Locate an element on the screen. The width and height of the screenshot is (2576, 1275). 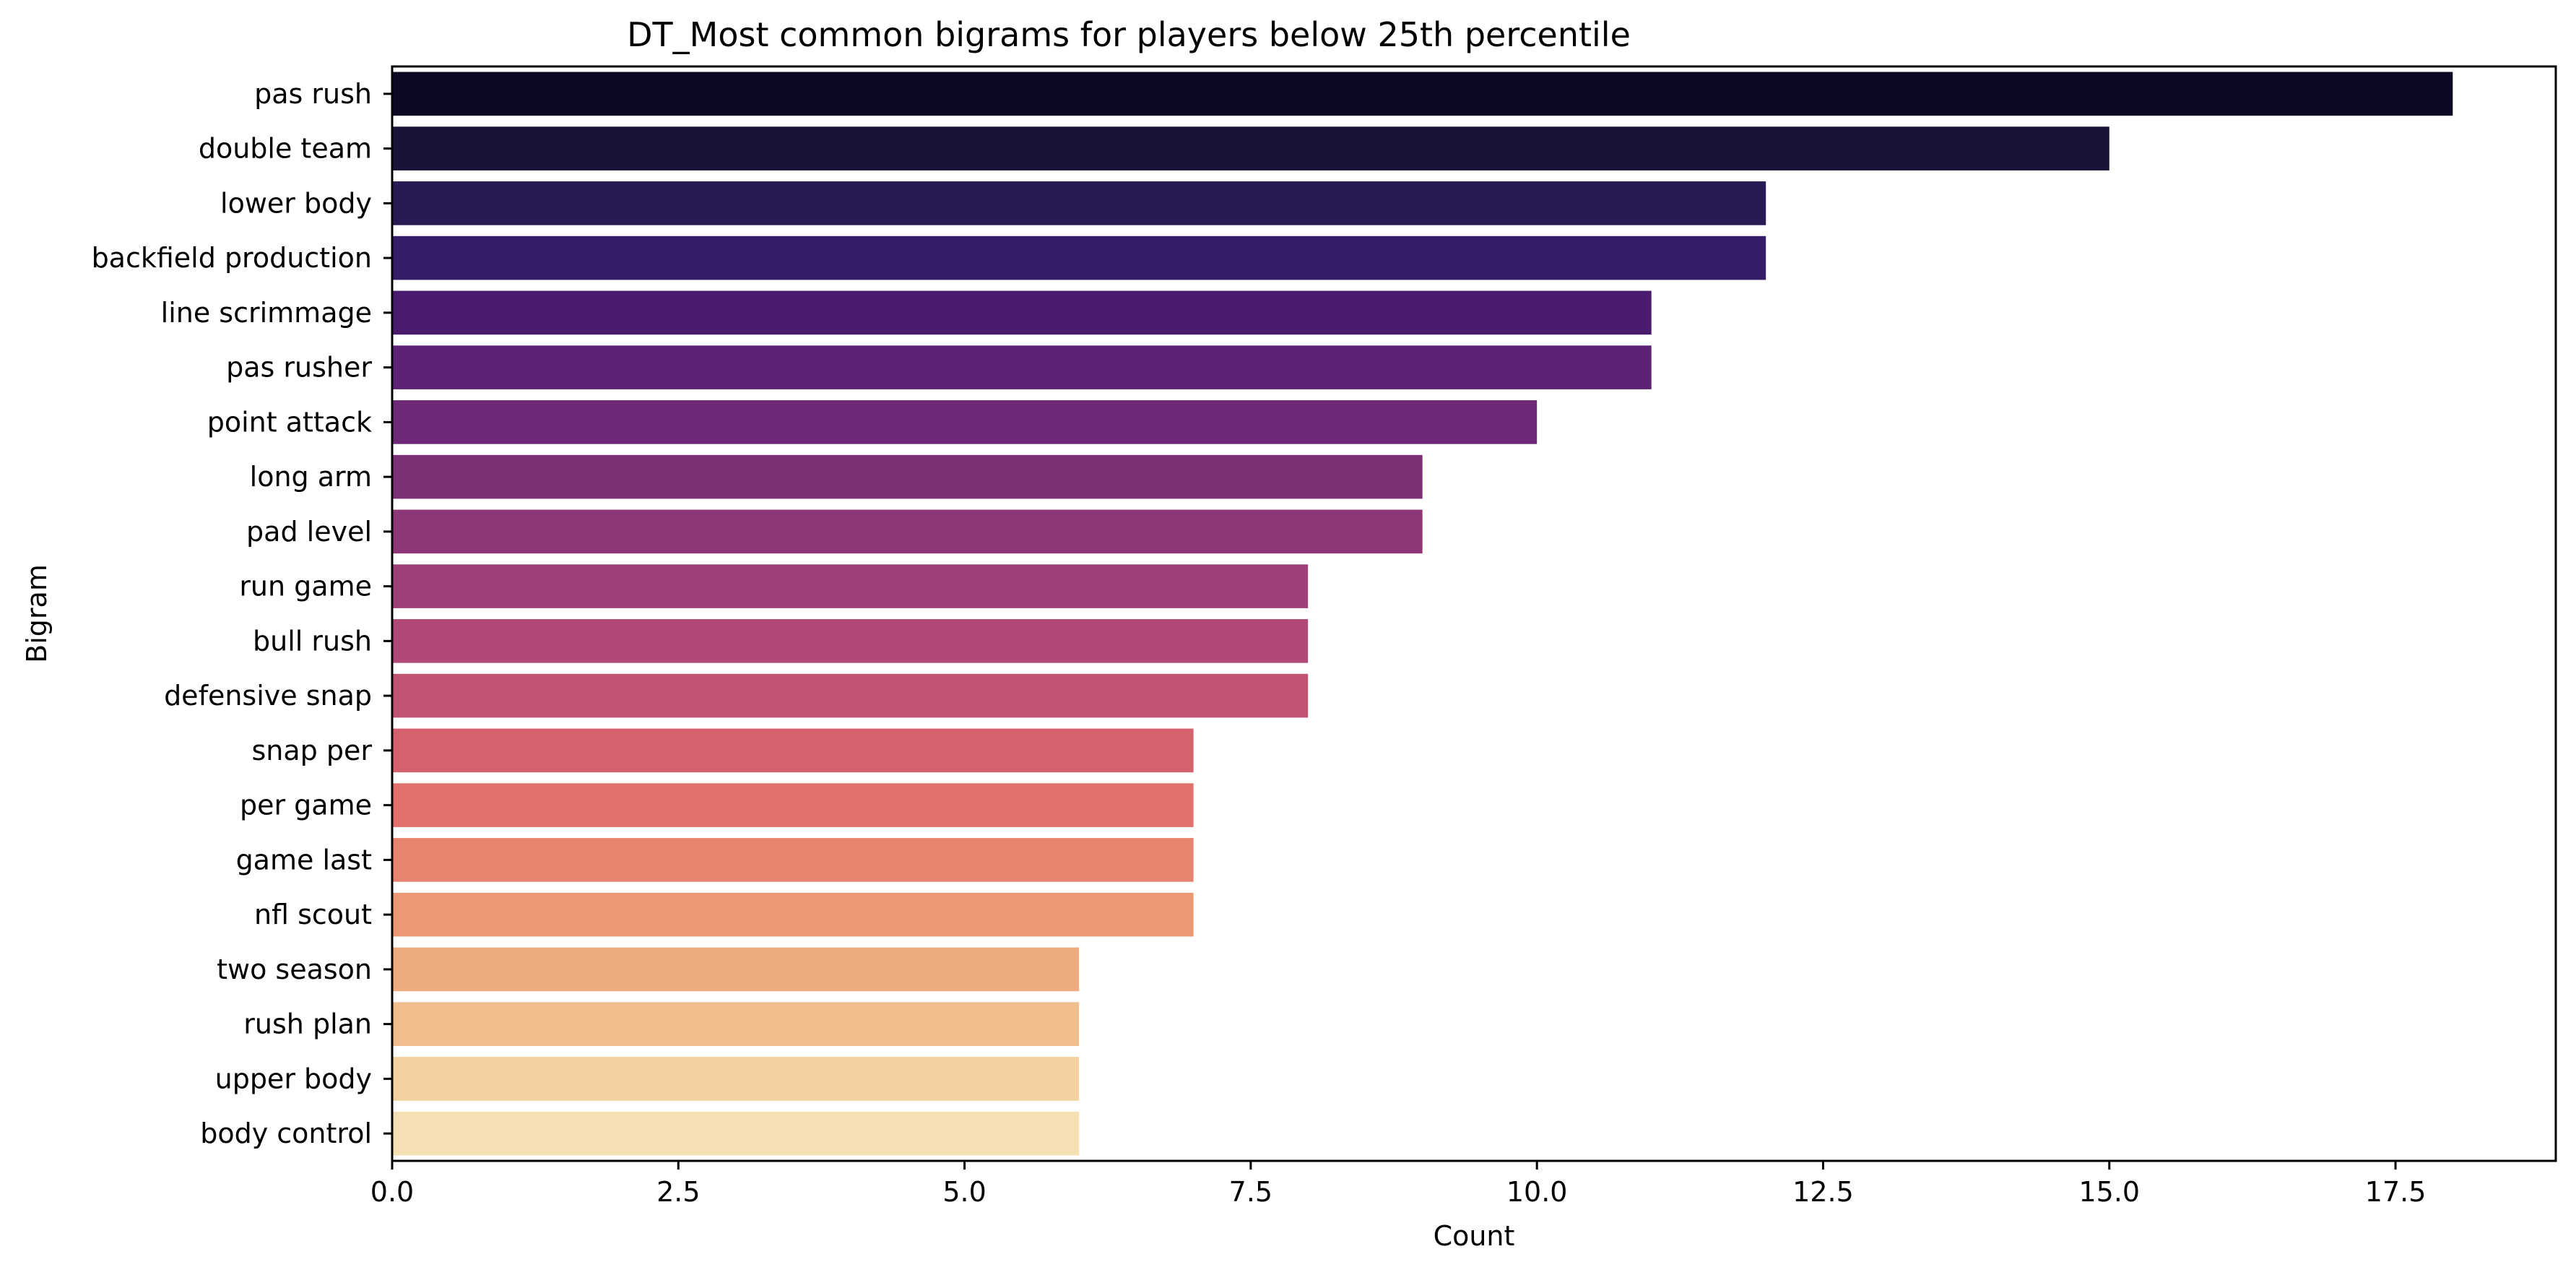
bar-run-game is located at coordinates (850, 586).